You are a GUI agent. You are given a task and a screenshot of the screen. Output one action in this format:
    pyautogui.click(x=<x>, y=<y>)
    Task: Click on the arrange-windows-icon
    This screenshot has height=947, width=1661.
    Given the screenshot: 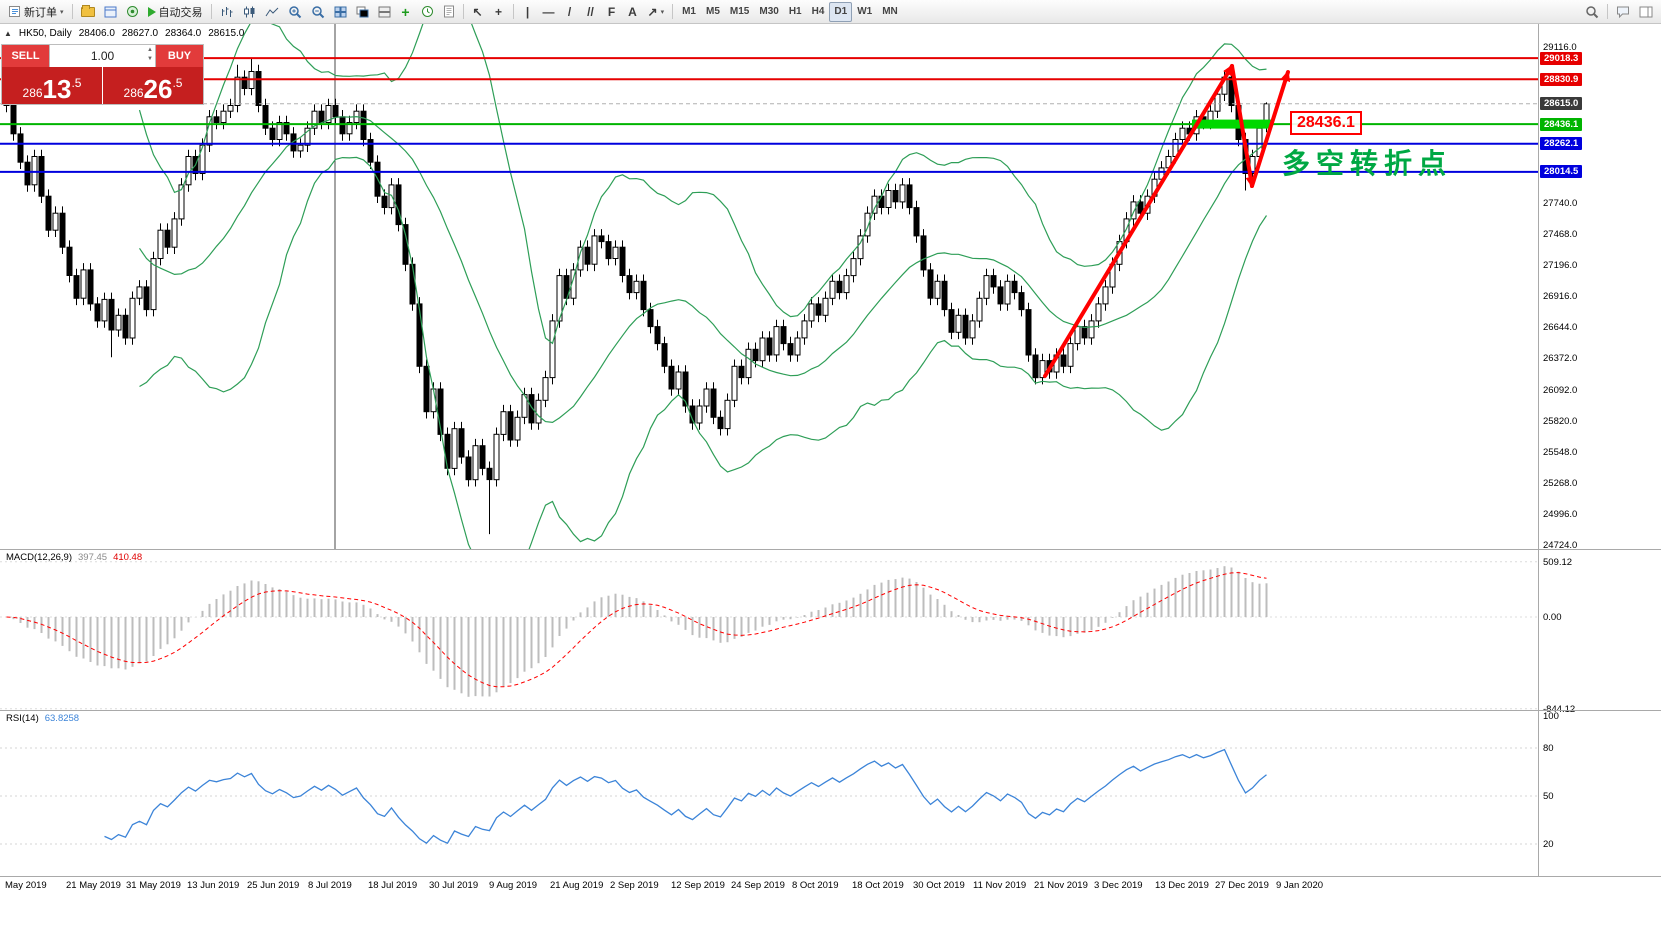 What is the action you would take?
    pyautogui.click(x=384, y=11)
    